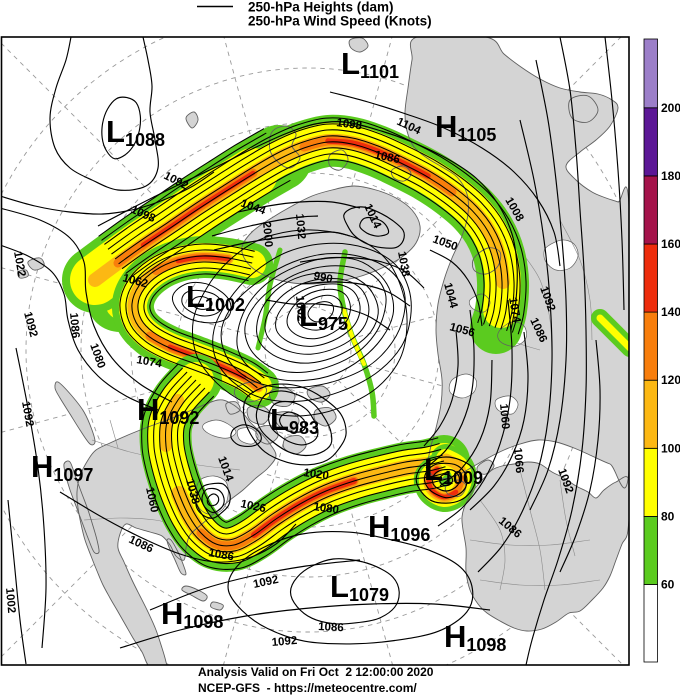  Describe the element at coordinates (322, 278) in the screenshot. I see `svg-text: 990` at that location.